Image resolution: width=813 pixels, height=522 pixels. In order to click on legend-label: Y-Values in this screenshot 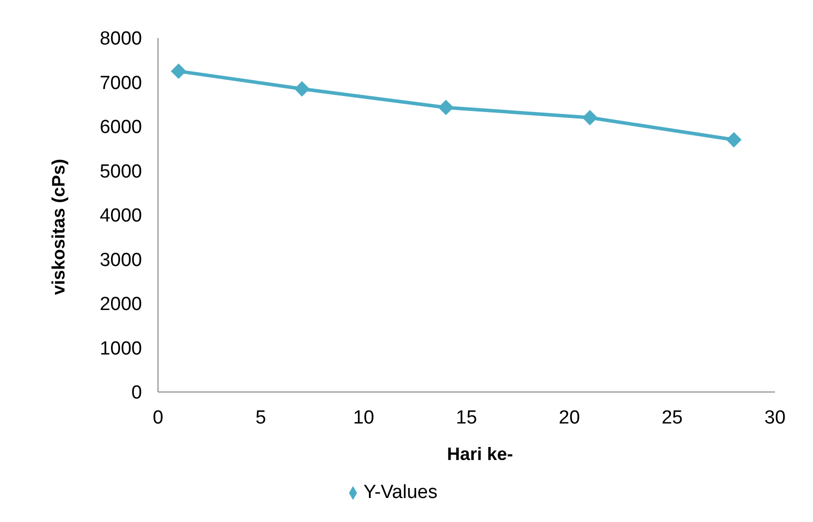, I will do `click(401, 492)`.